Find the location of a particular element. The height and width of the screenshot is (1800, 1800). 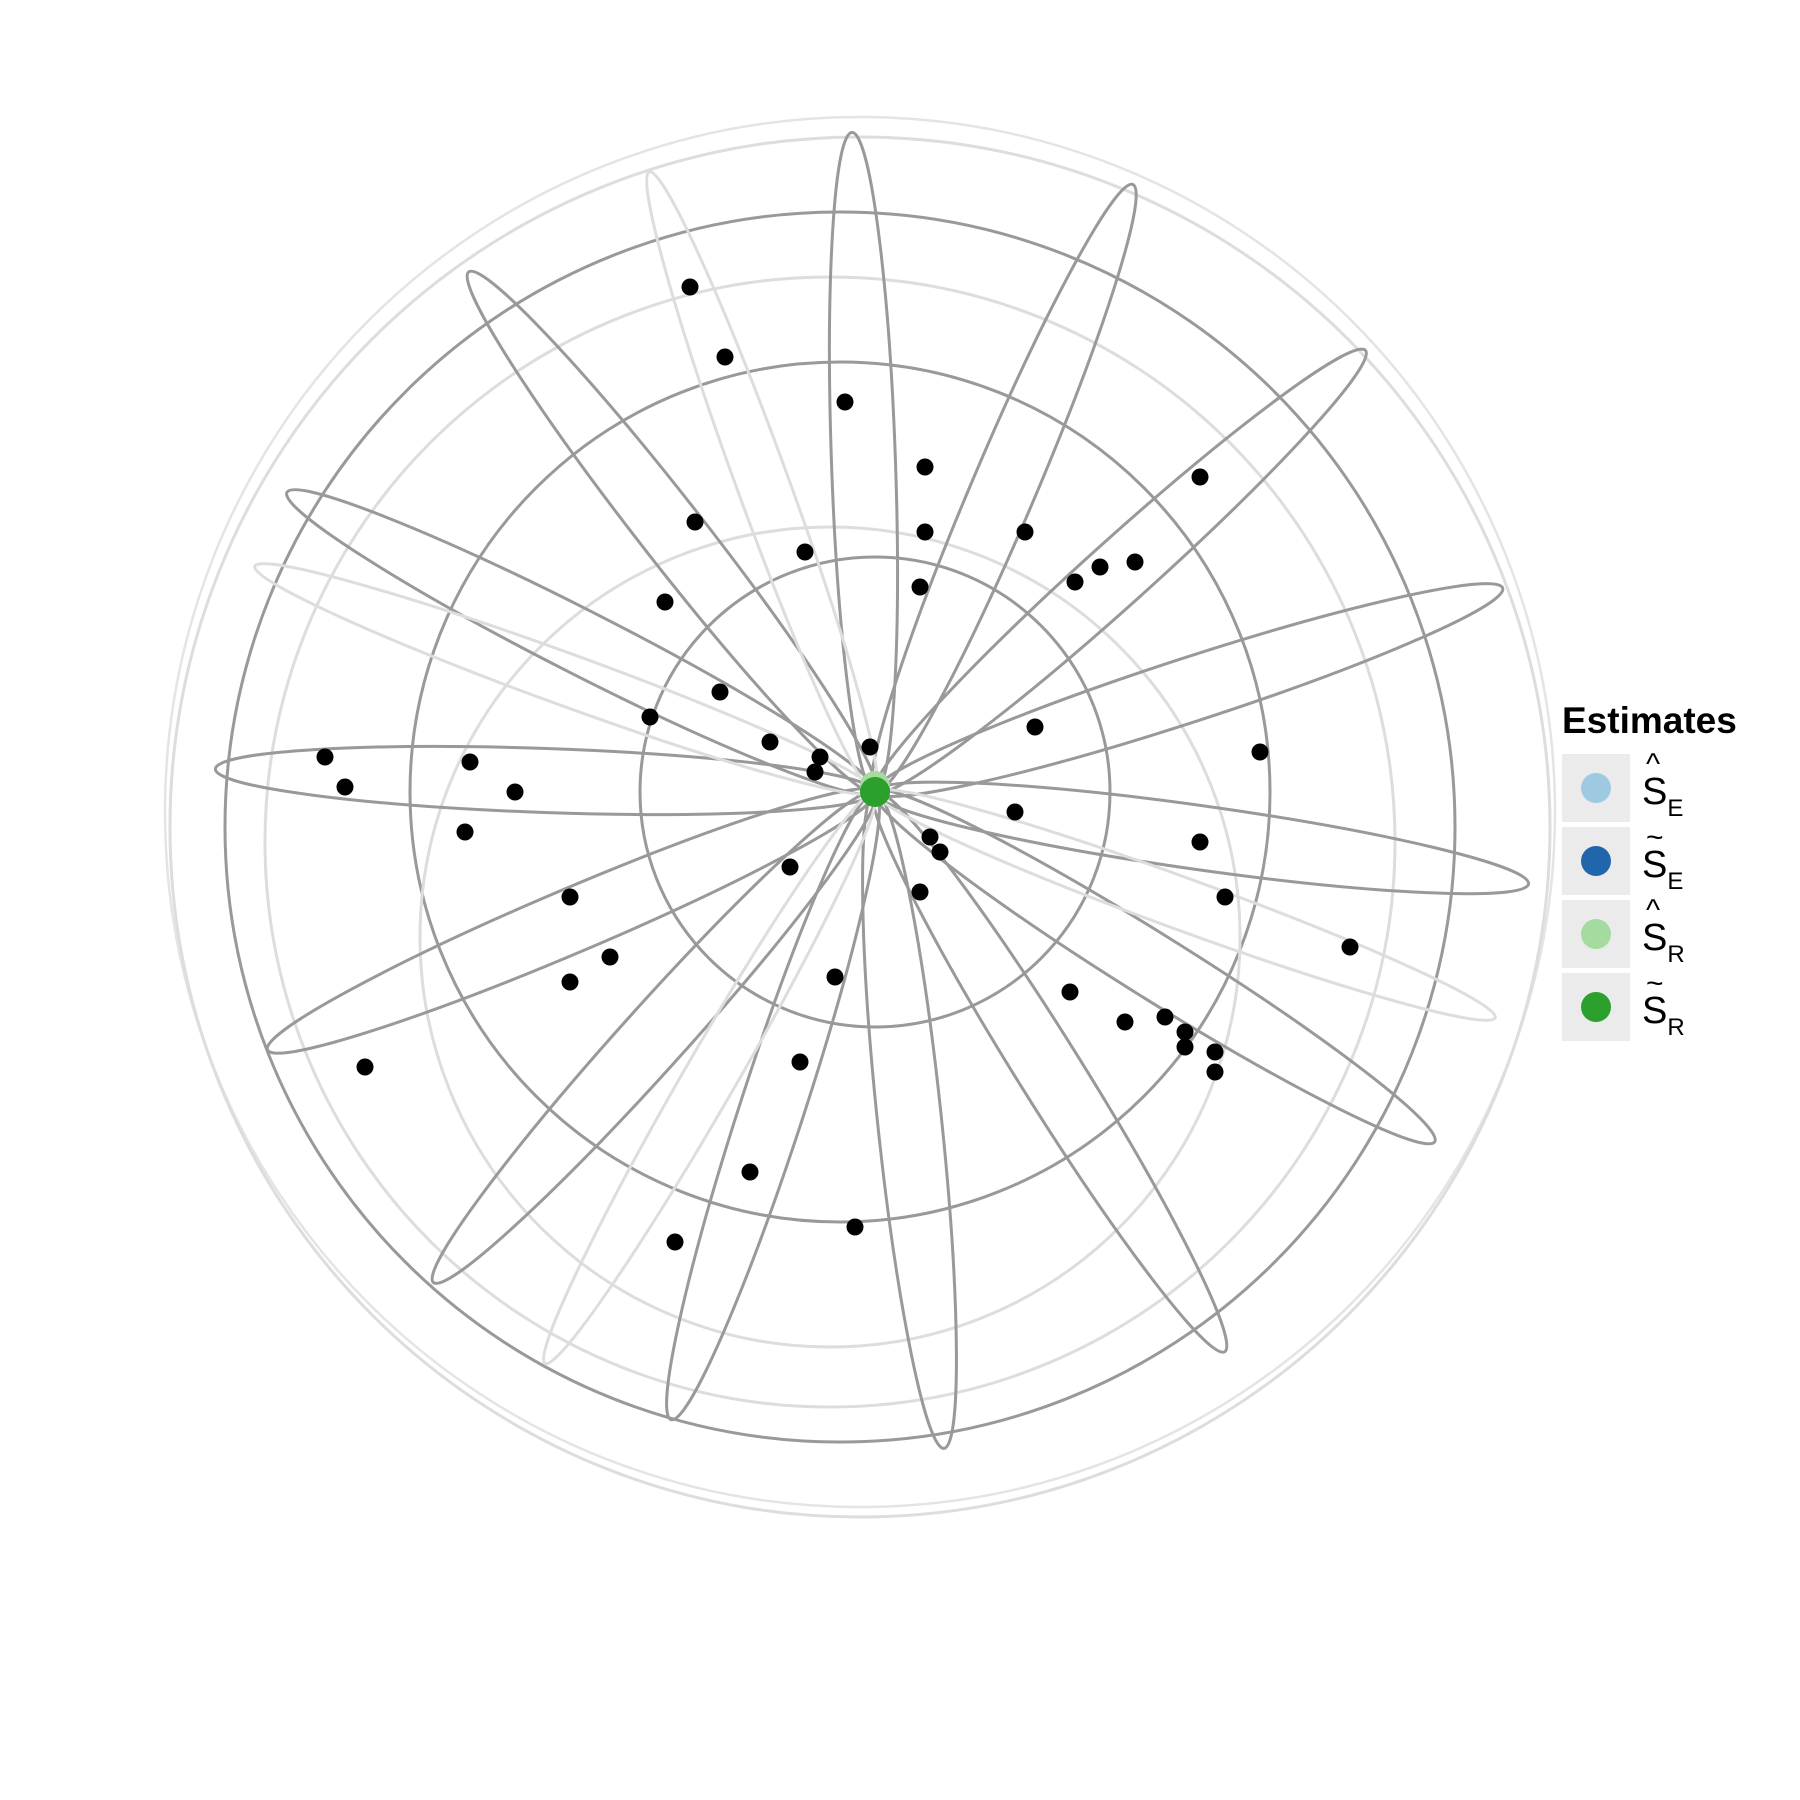

legend-label-symbol: SE is located at coordinates (1663, 796).